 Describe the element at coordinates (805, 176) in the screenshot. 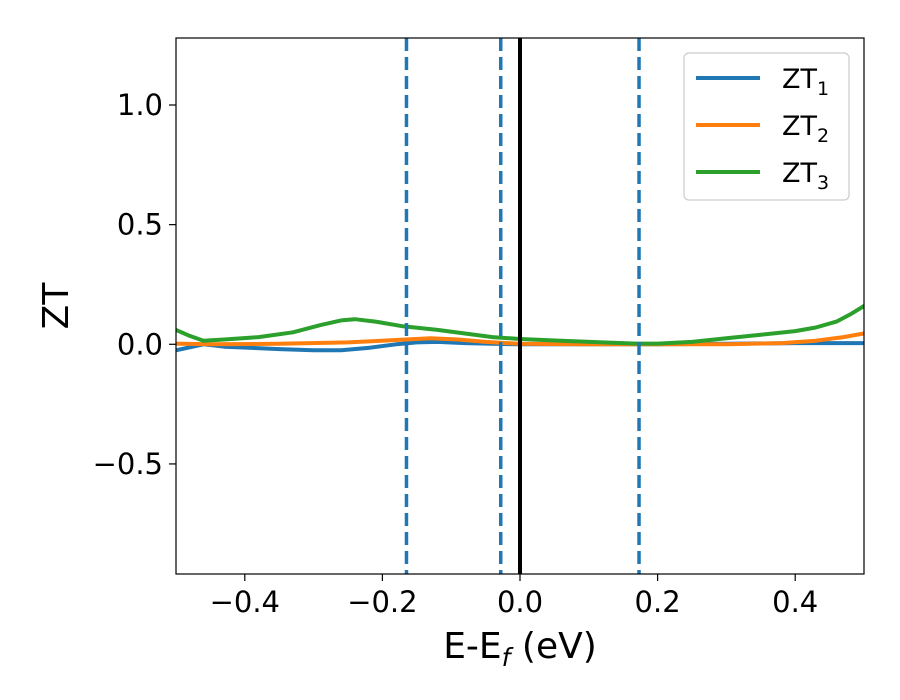

I see `legend-label-zt3: ZT3` at that location.